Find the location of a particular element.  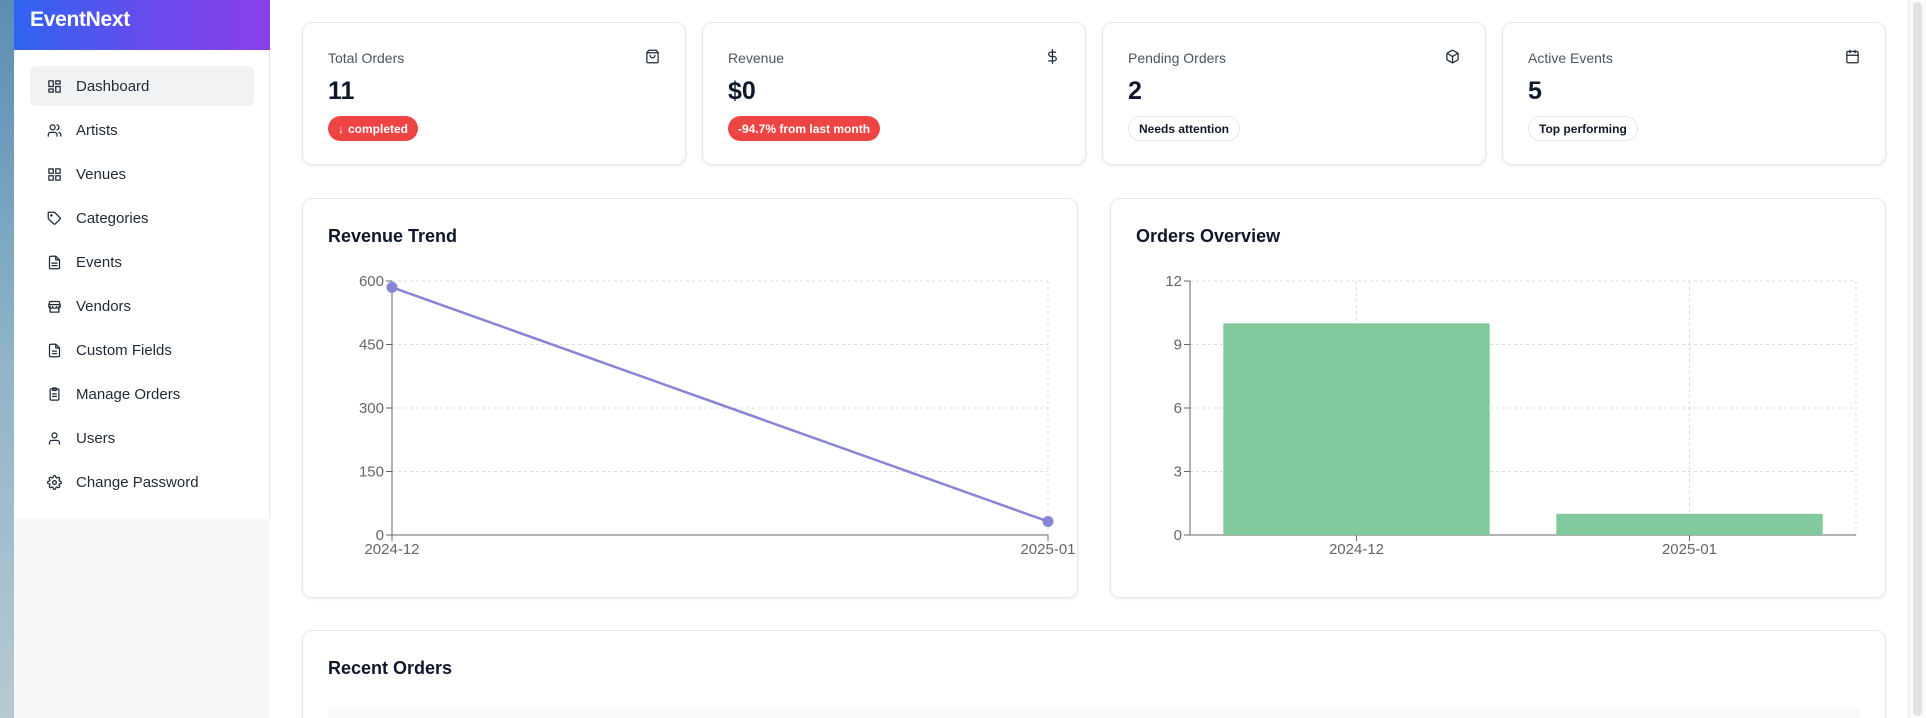

chart-title: Revenue Trend is located at coordinates (393, 236).